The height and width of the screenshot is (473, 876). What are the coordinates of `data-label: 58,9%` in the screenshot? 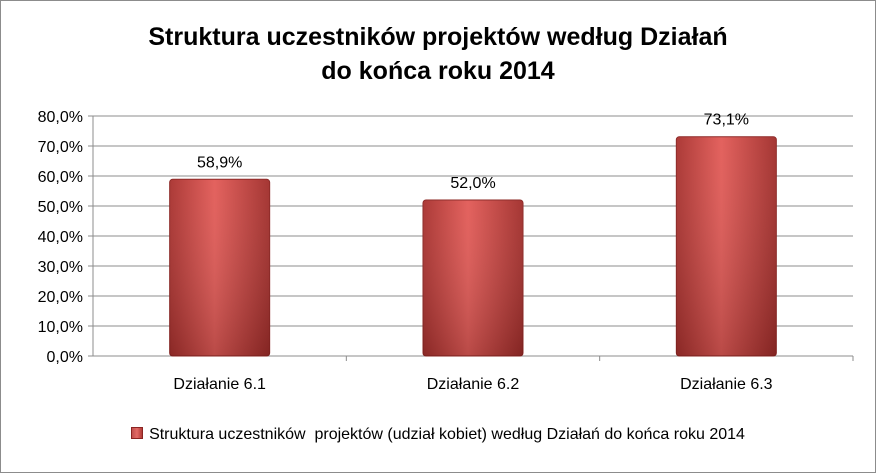 It's located at (219, 162).